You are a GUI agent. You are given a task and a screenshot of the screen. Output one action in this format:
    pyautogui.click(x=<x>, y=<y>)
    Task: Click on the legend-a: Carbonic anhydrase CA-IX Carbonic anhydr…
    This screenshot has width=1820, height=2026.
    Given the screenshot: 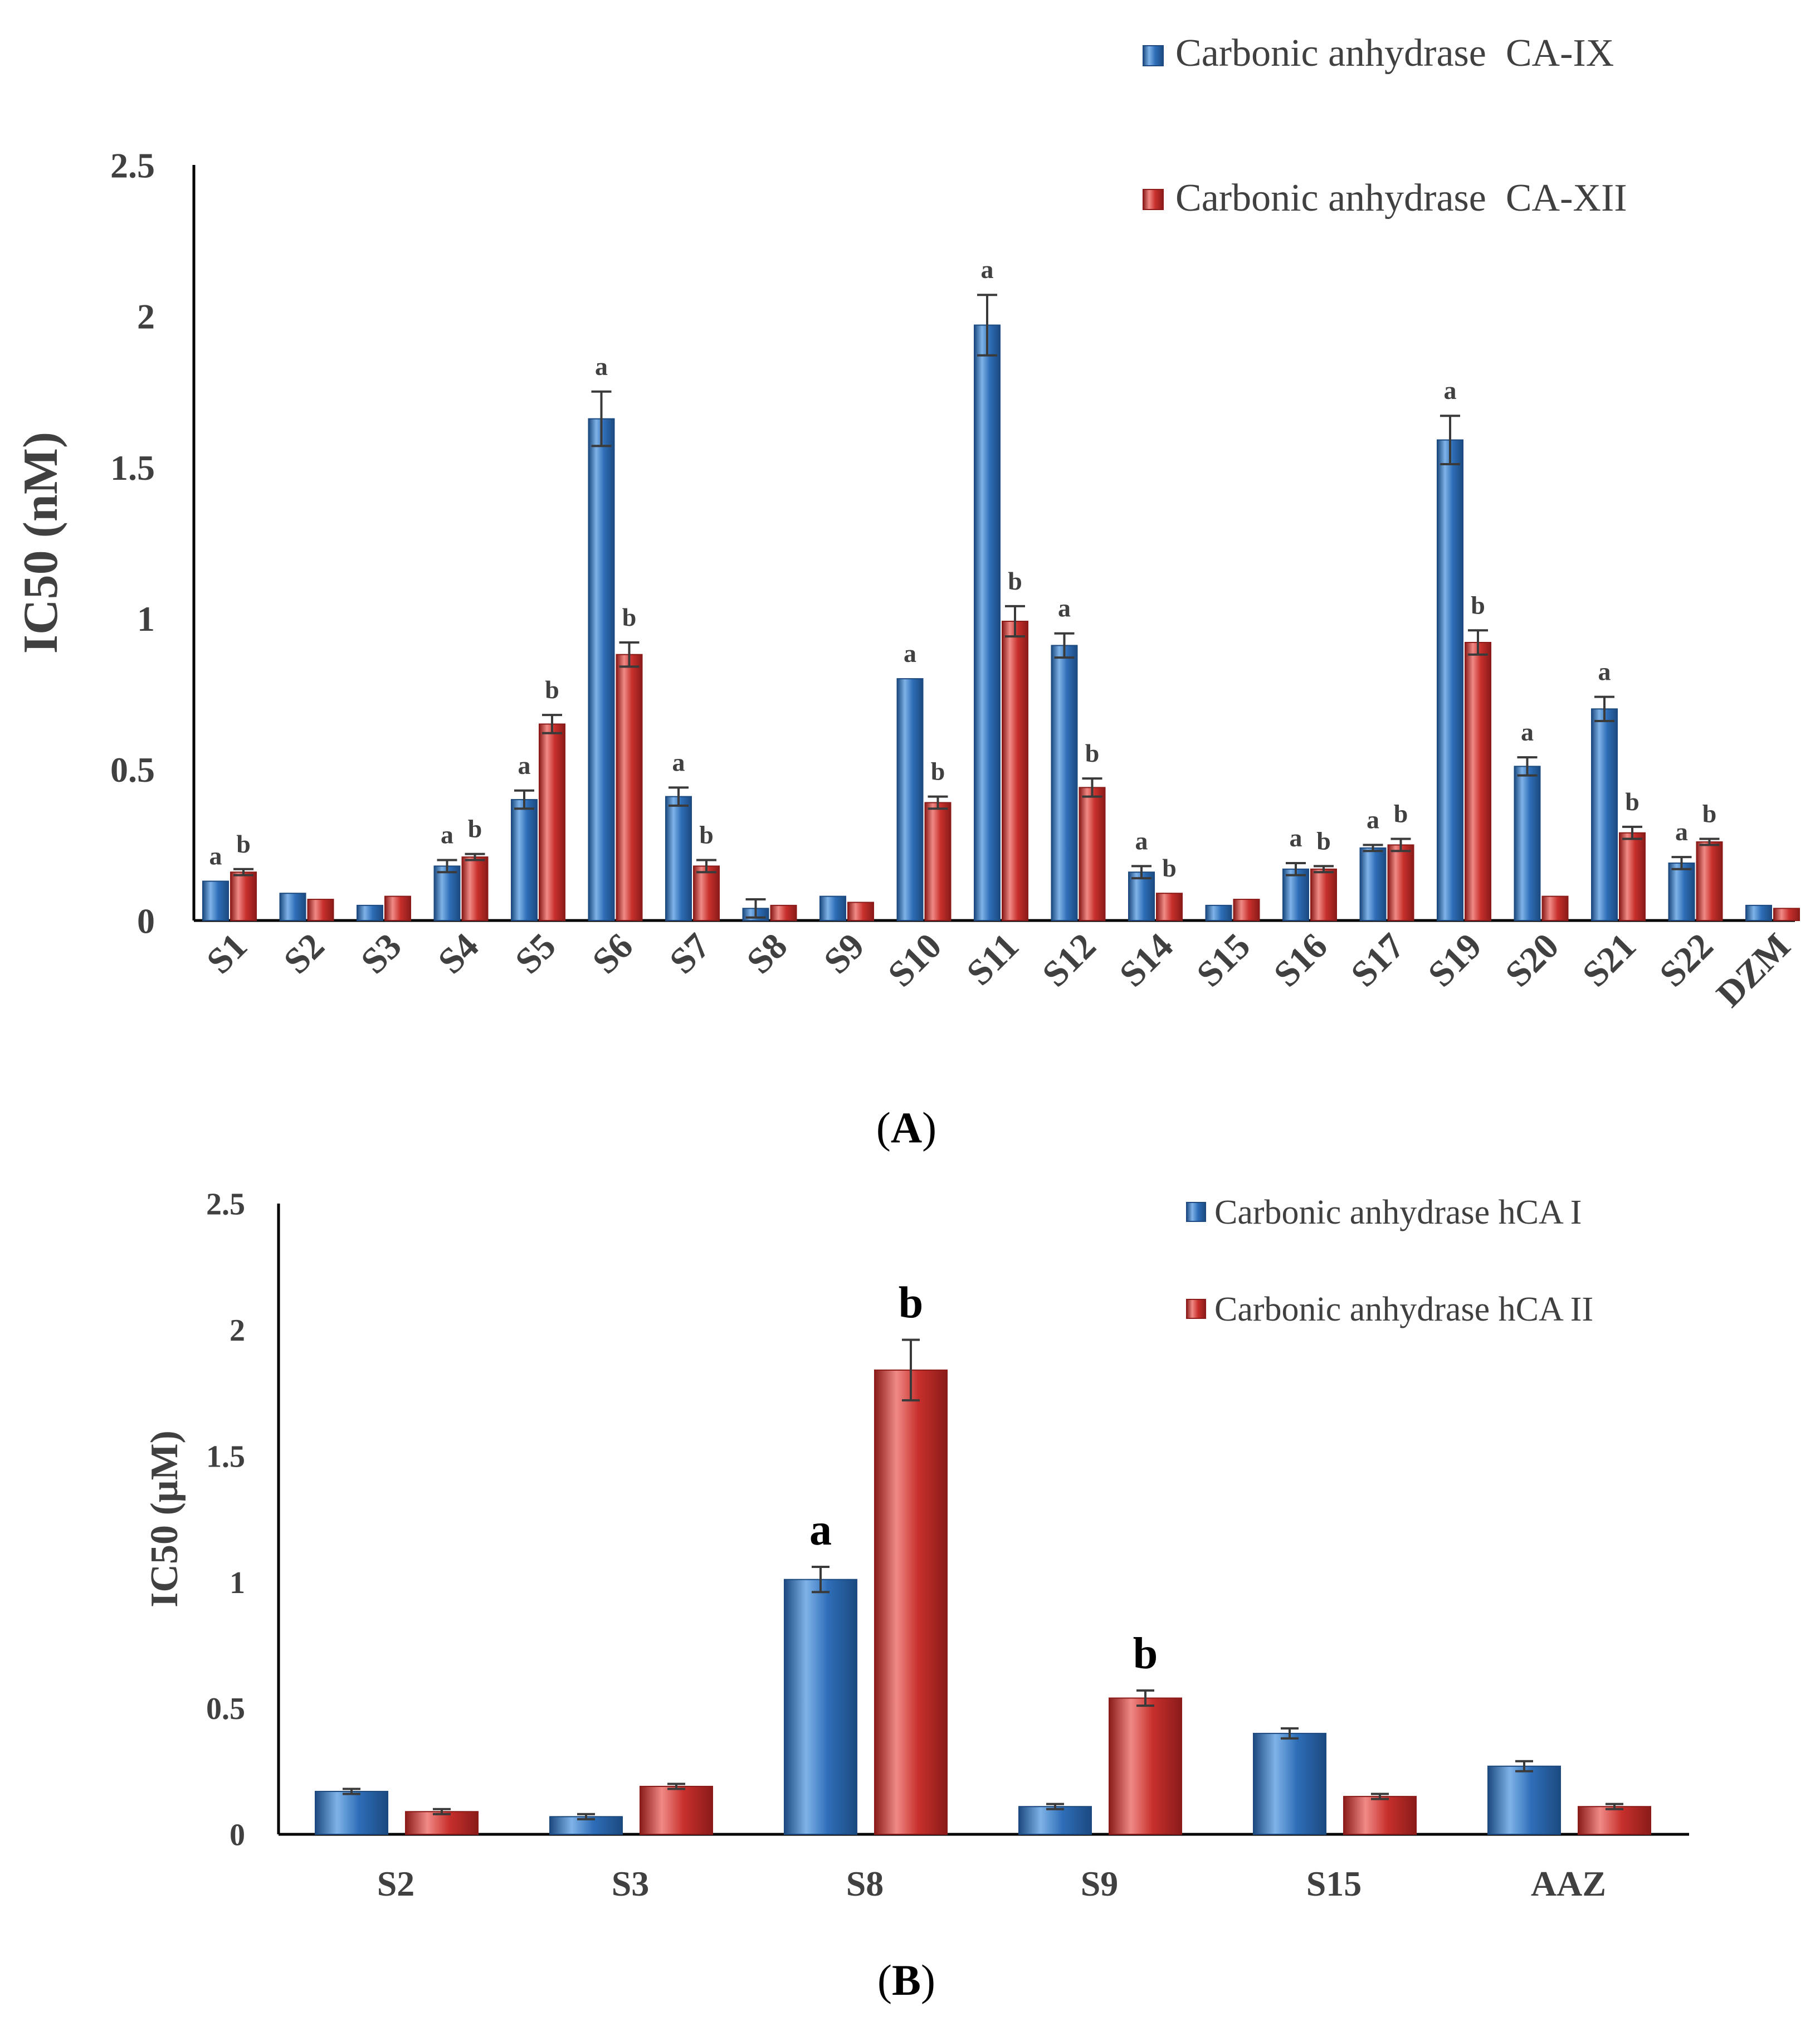 What is the action you would take?
    pyautogui.click(x=1385, y=126)
    